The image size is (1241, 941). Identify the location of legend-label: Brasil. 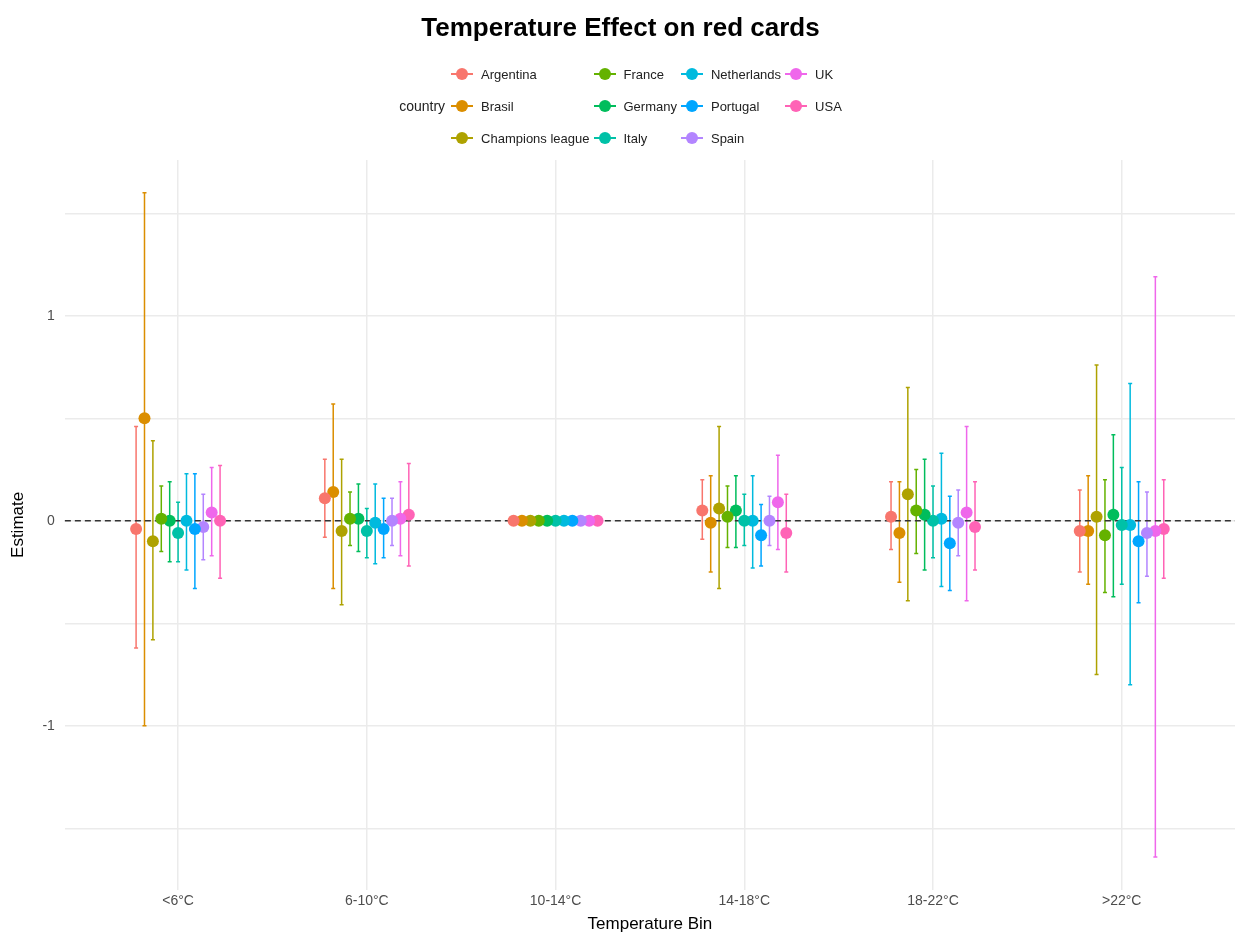
(497, 106).